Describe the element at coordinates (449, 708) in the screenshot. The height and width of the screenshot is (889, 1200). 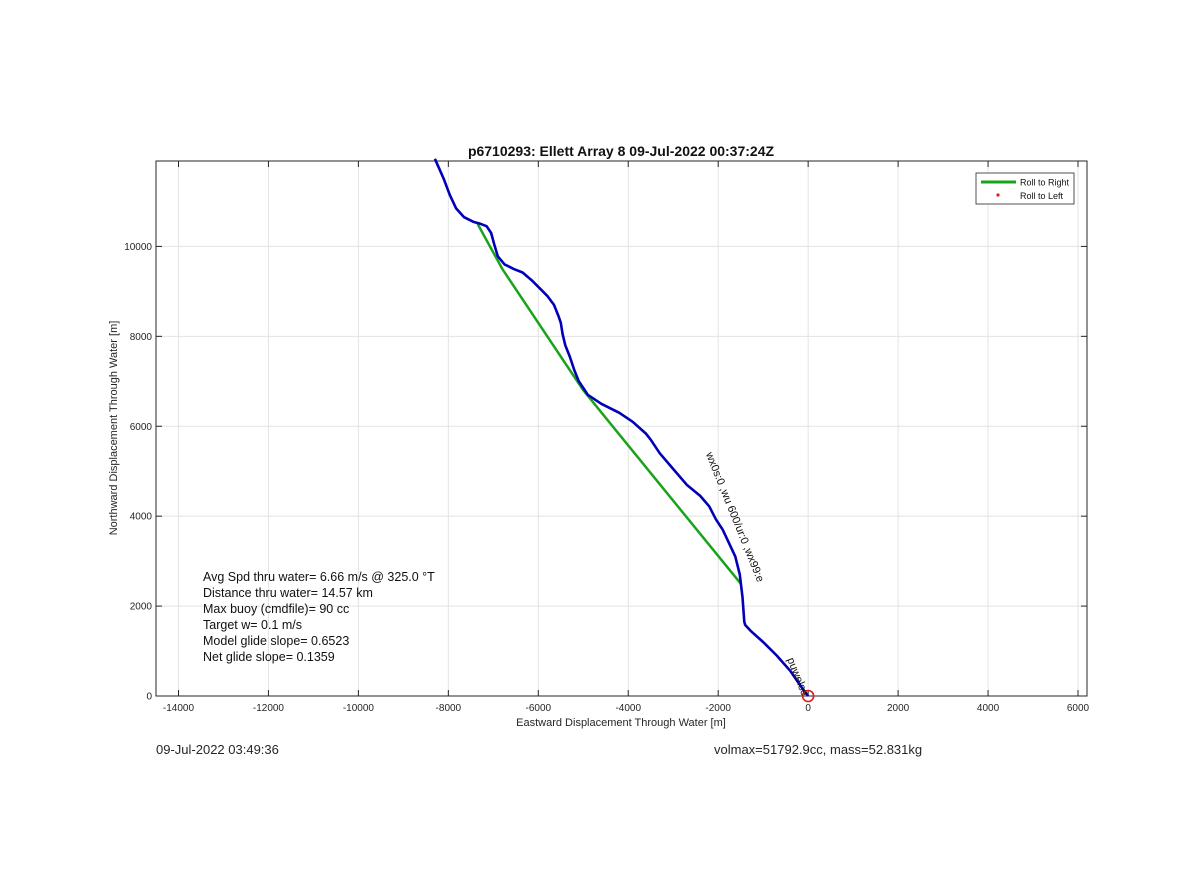
I see `x-tick-label: -8000` at that location.